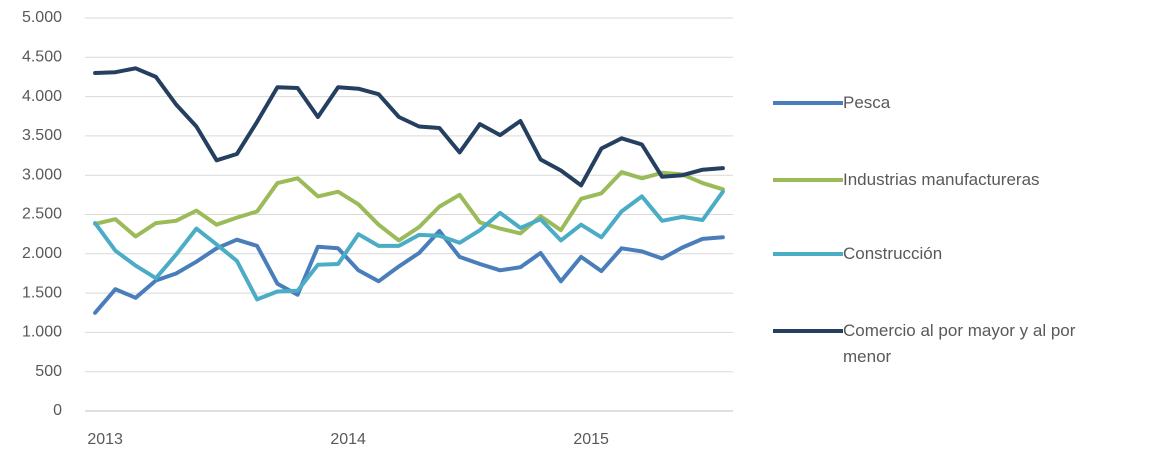  What do you see at coordinates (42, 214) in the screenshot?
I see `y-tick-label: 2.500` at bounding box center [42, 214].